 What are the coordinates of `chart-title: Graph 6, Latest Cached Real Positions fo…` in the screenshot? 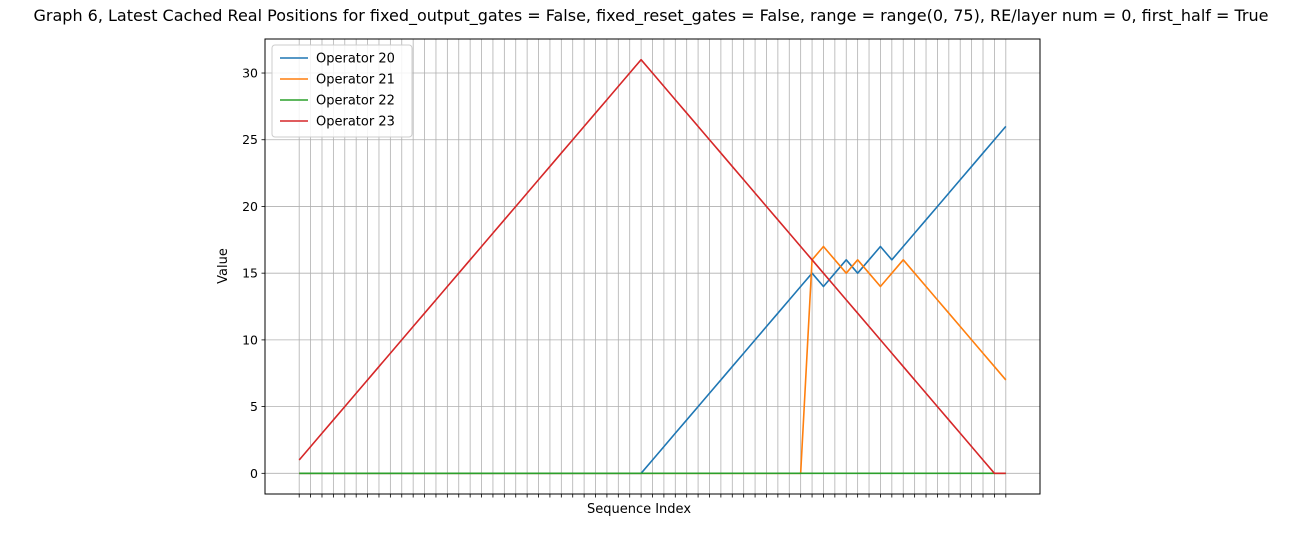 It's located at (651, 15).